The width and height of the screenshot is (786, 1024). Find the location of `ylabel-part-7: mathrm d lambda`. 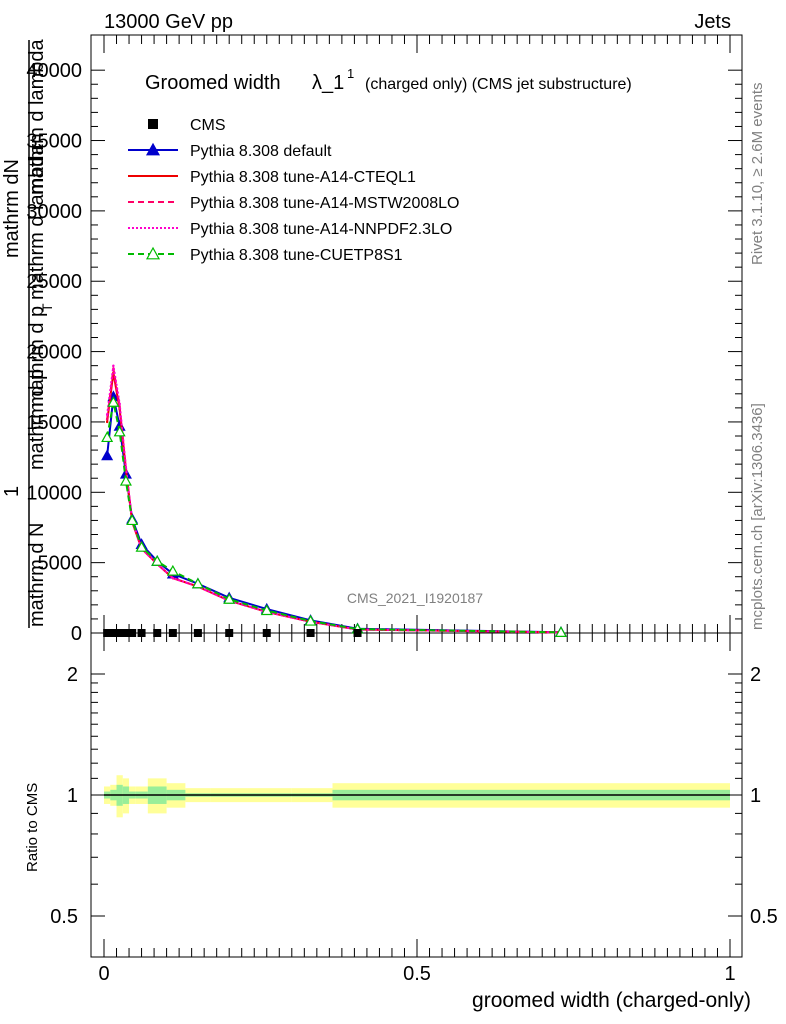

ylabel-part-7: mathrm d lambda is located at coordinates (37, 222).